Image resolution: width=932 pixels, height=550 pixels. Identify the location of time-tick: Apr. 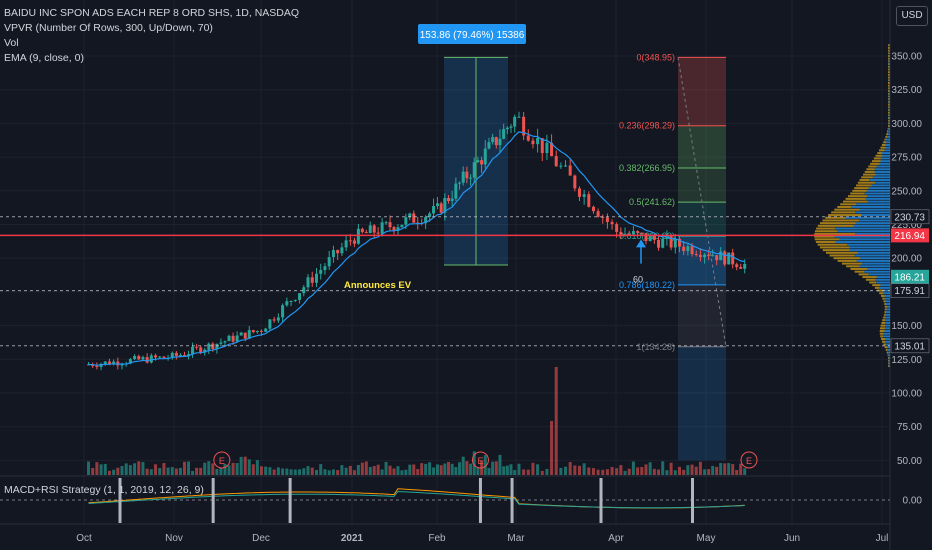
(616, 538).